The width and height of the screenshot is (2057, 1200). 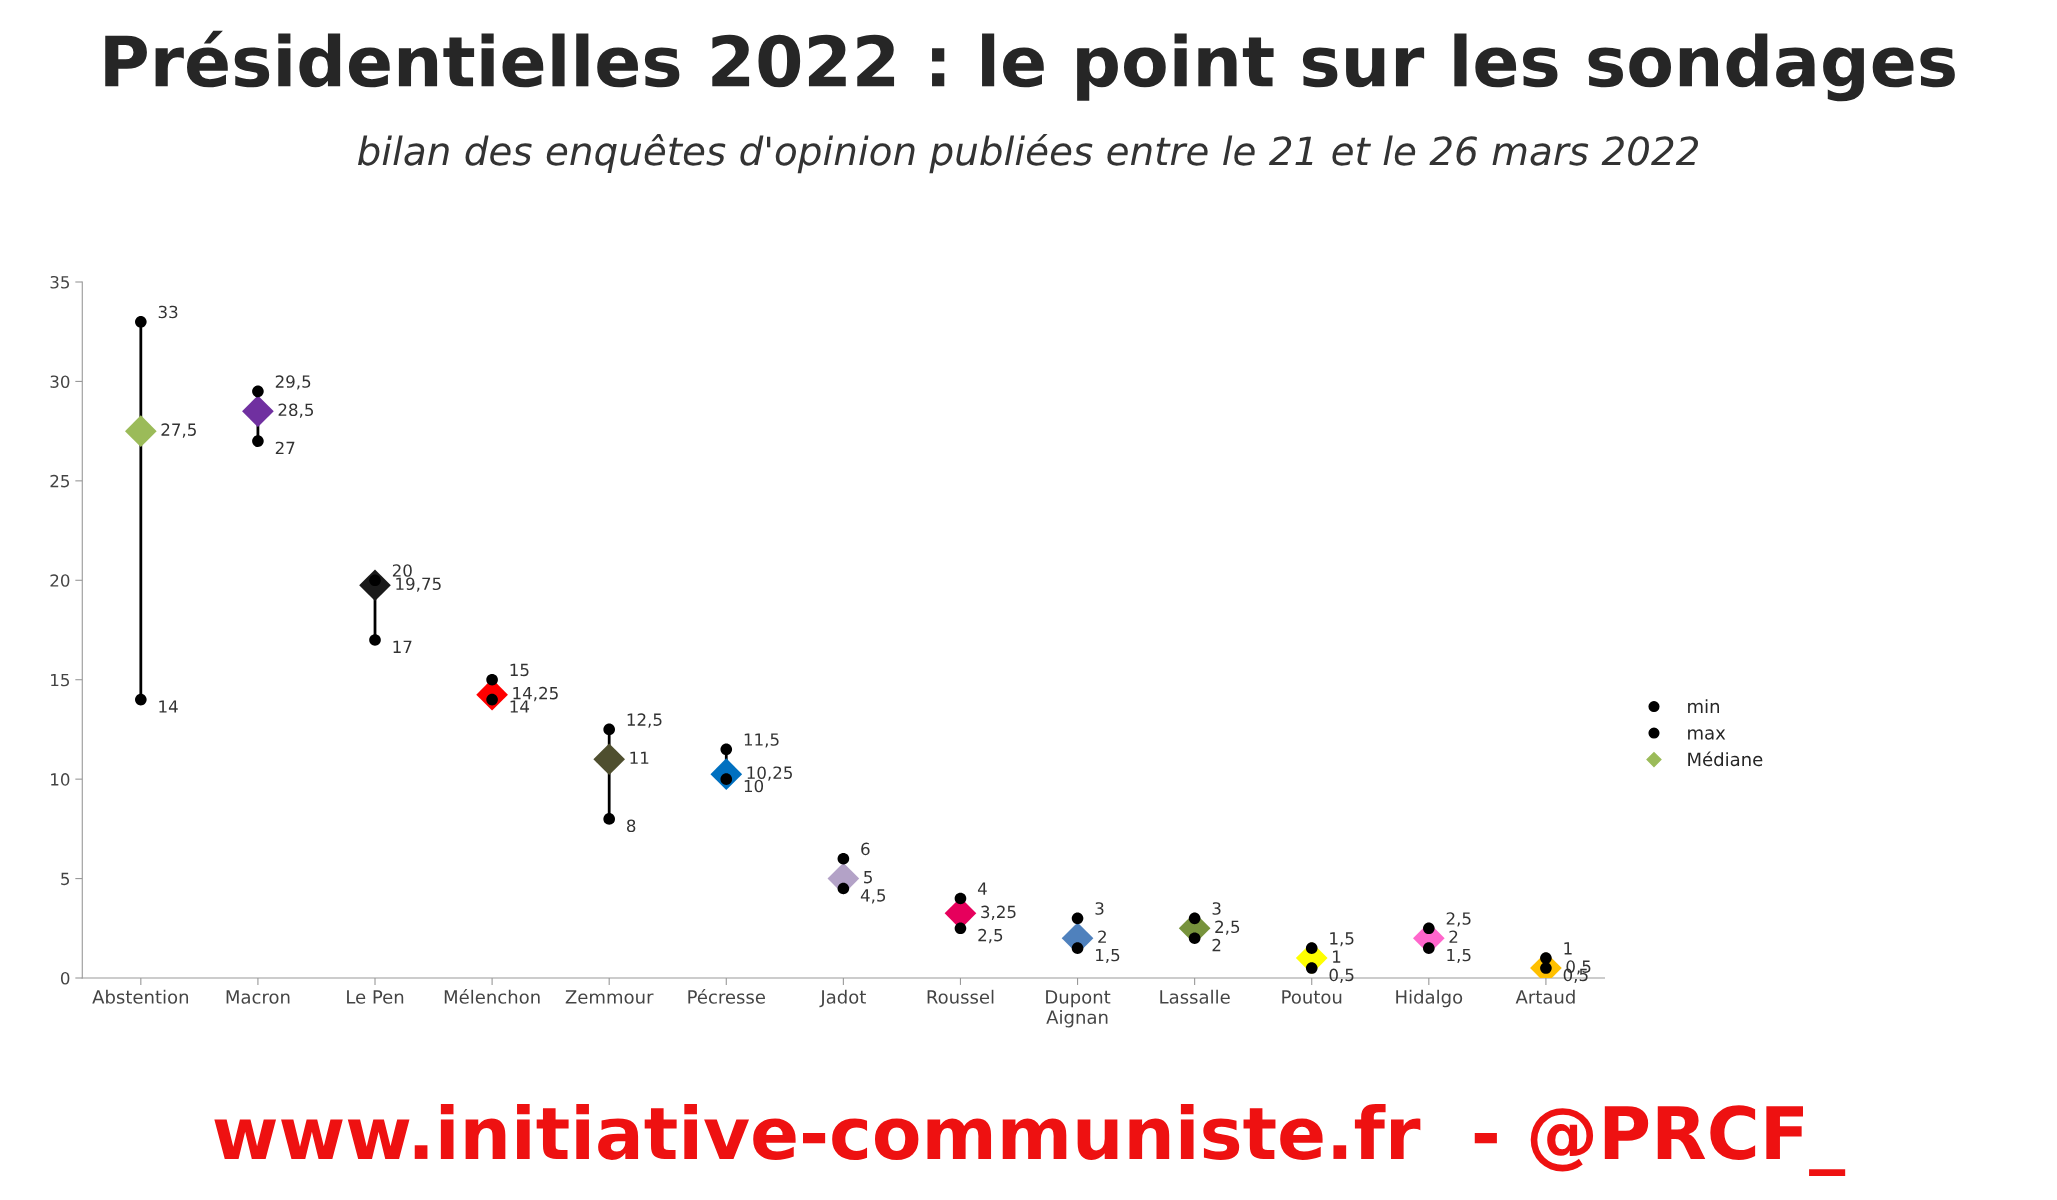 What do you see at coordinates (418, 584) in the screenshot?
I see `data-label: 19,75` at bounding box center [418, 584].